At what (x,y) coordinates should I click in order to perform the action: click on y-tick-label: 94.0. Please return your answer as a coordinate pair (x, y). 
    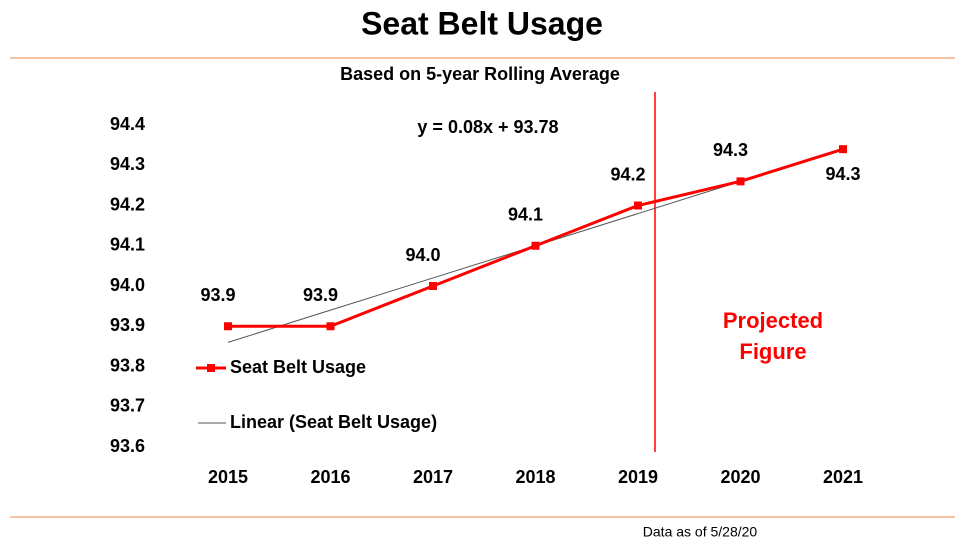
    Looking at the image, I should click on (127, 285).